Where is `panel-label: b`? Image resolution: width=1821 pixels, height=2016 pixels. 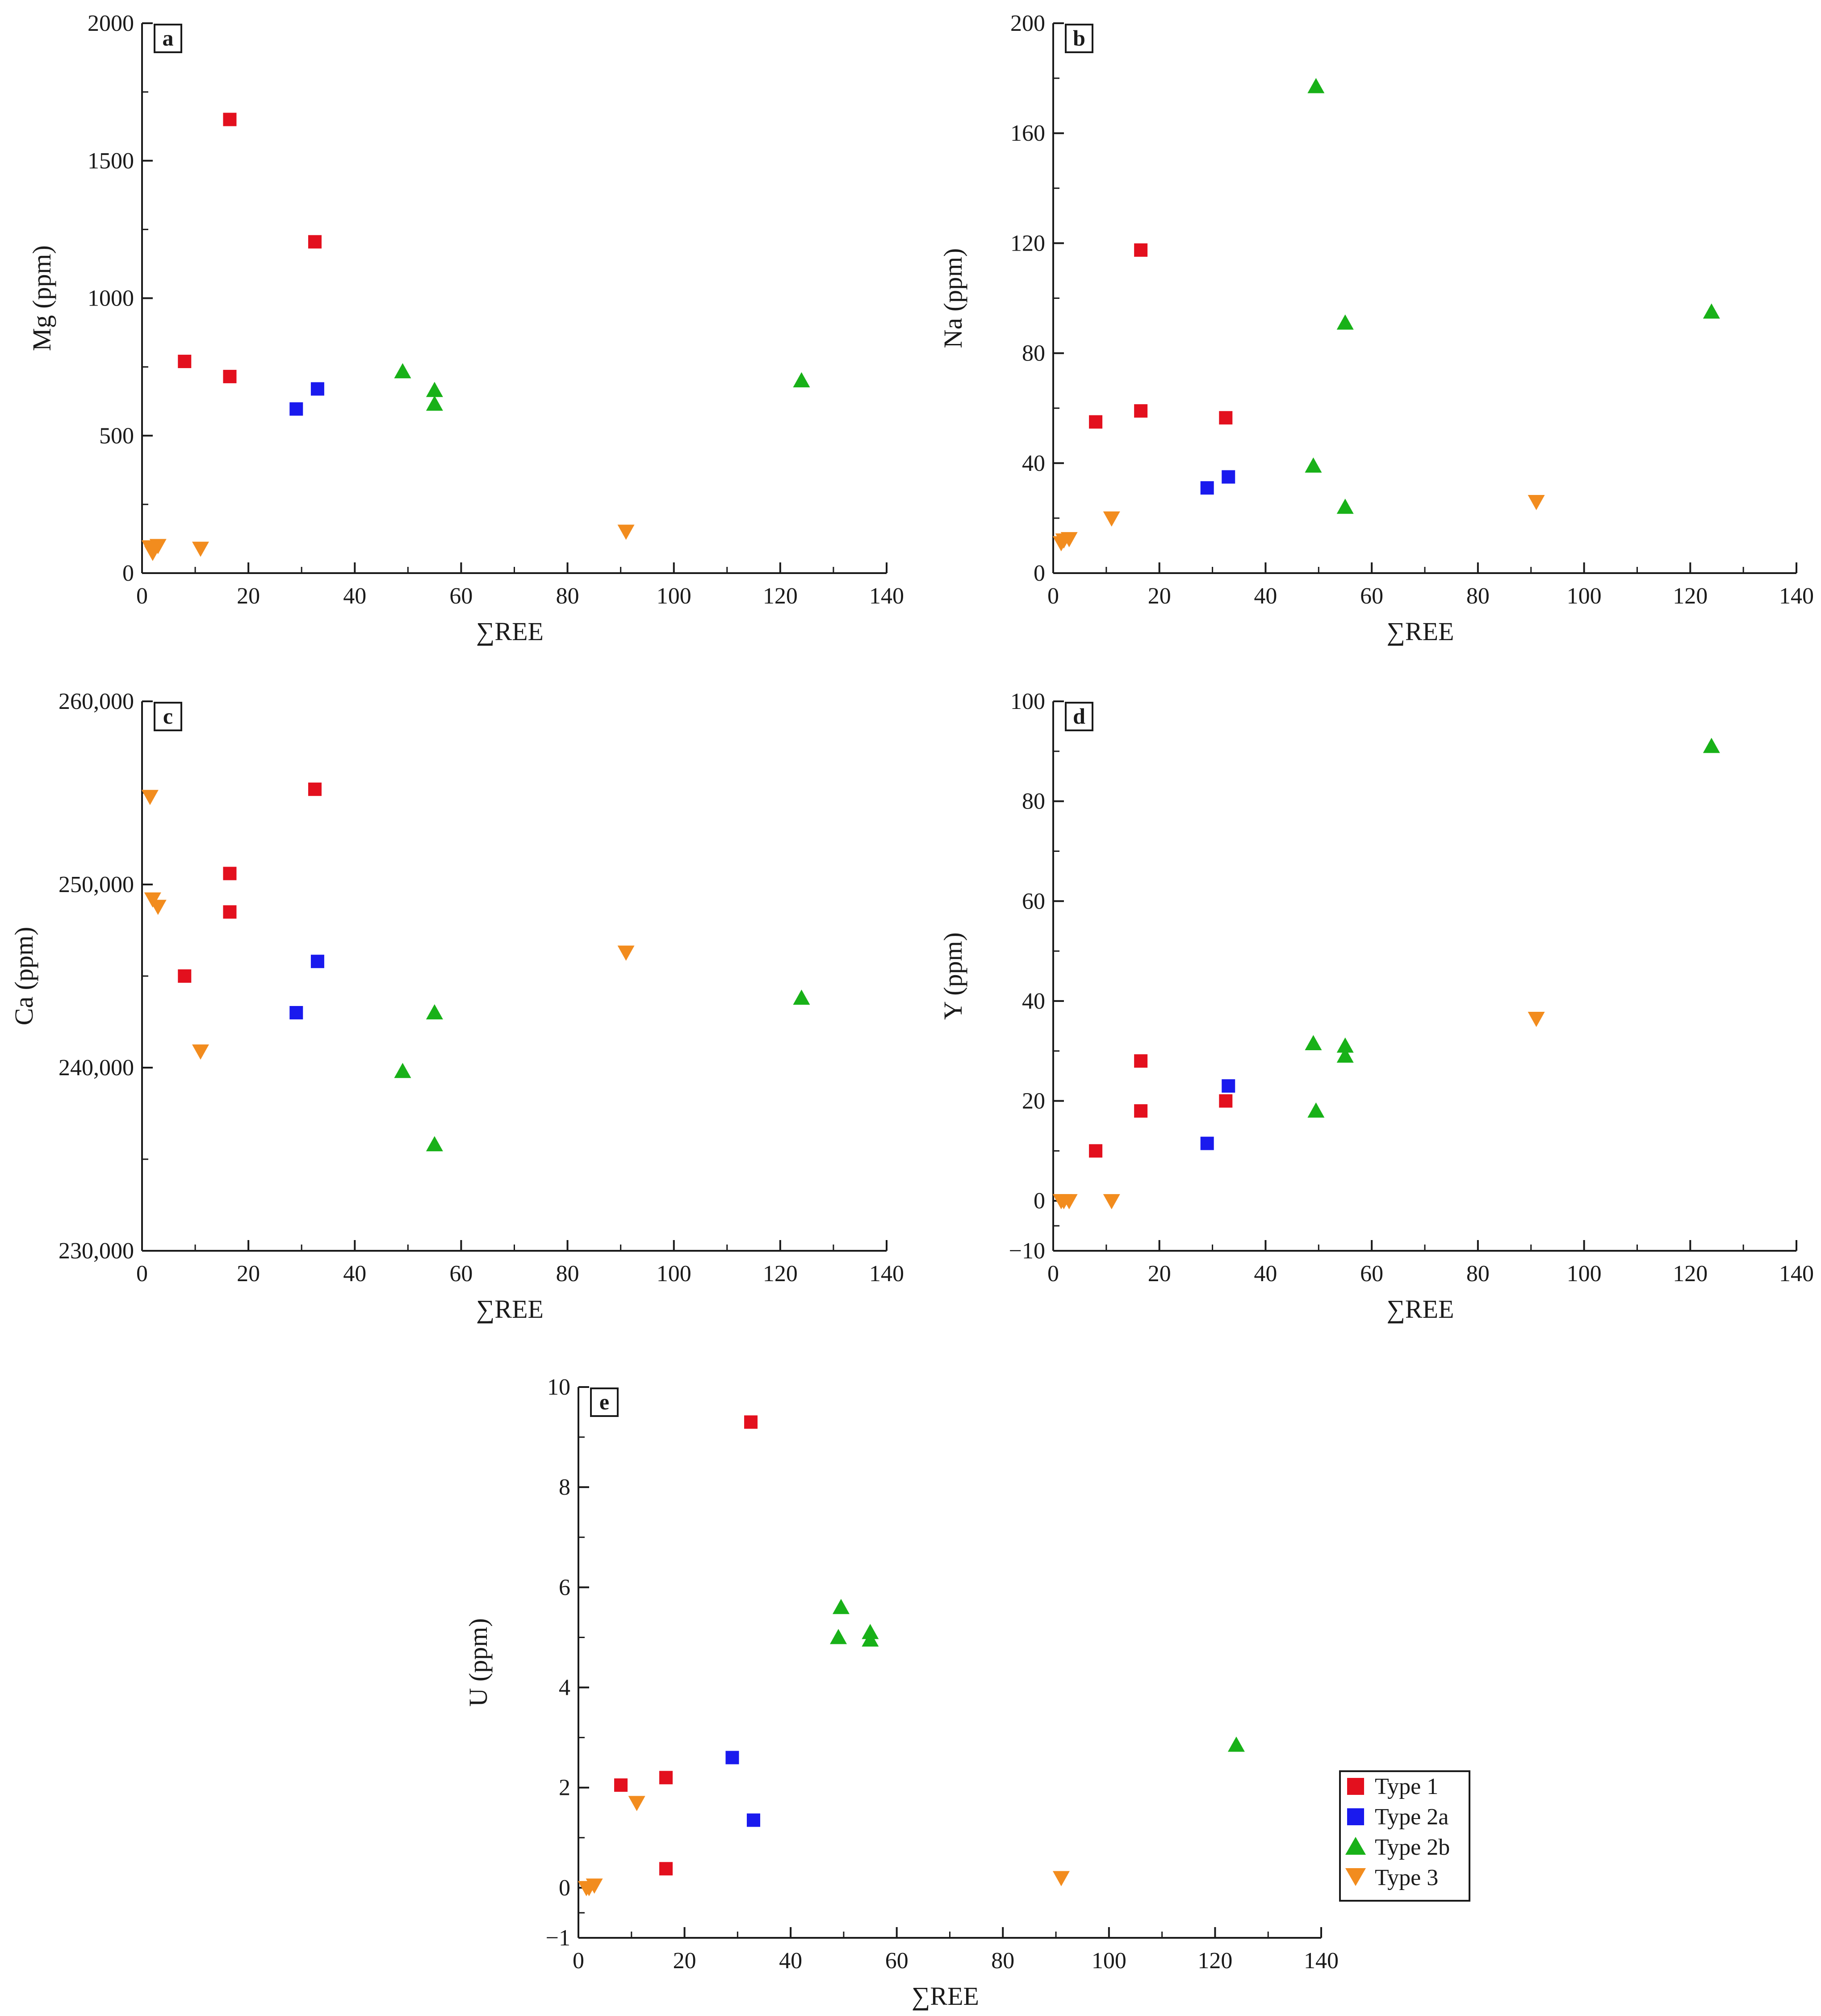
panel-label: b is located at coordinates (1079, 37).